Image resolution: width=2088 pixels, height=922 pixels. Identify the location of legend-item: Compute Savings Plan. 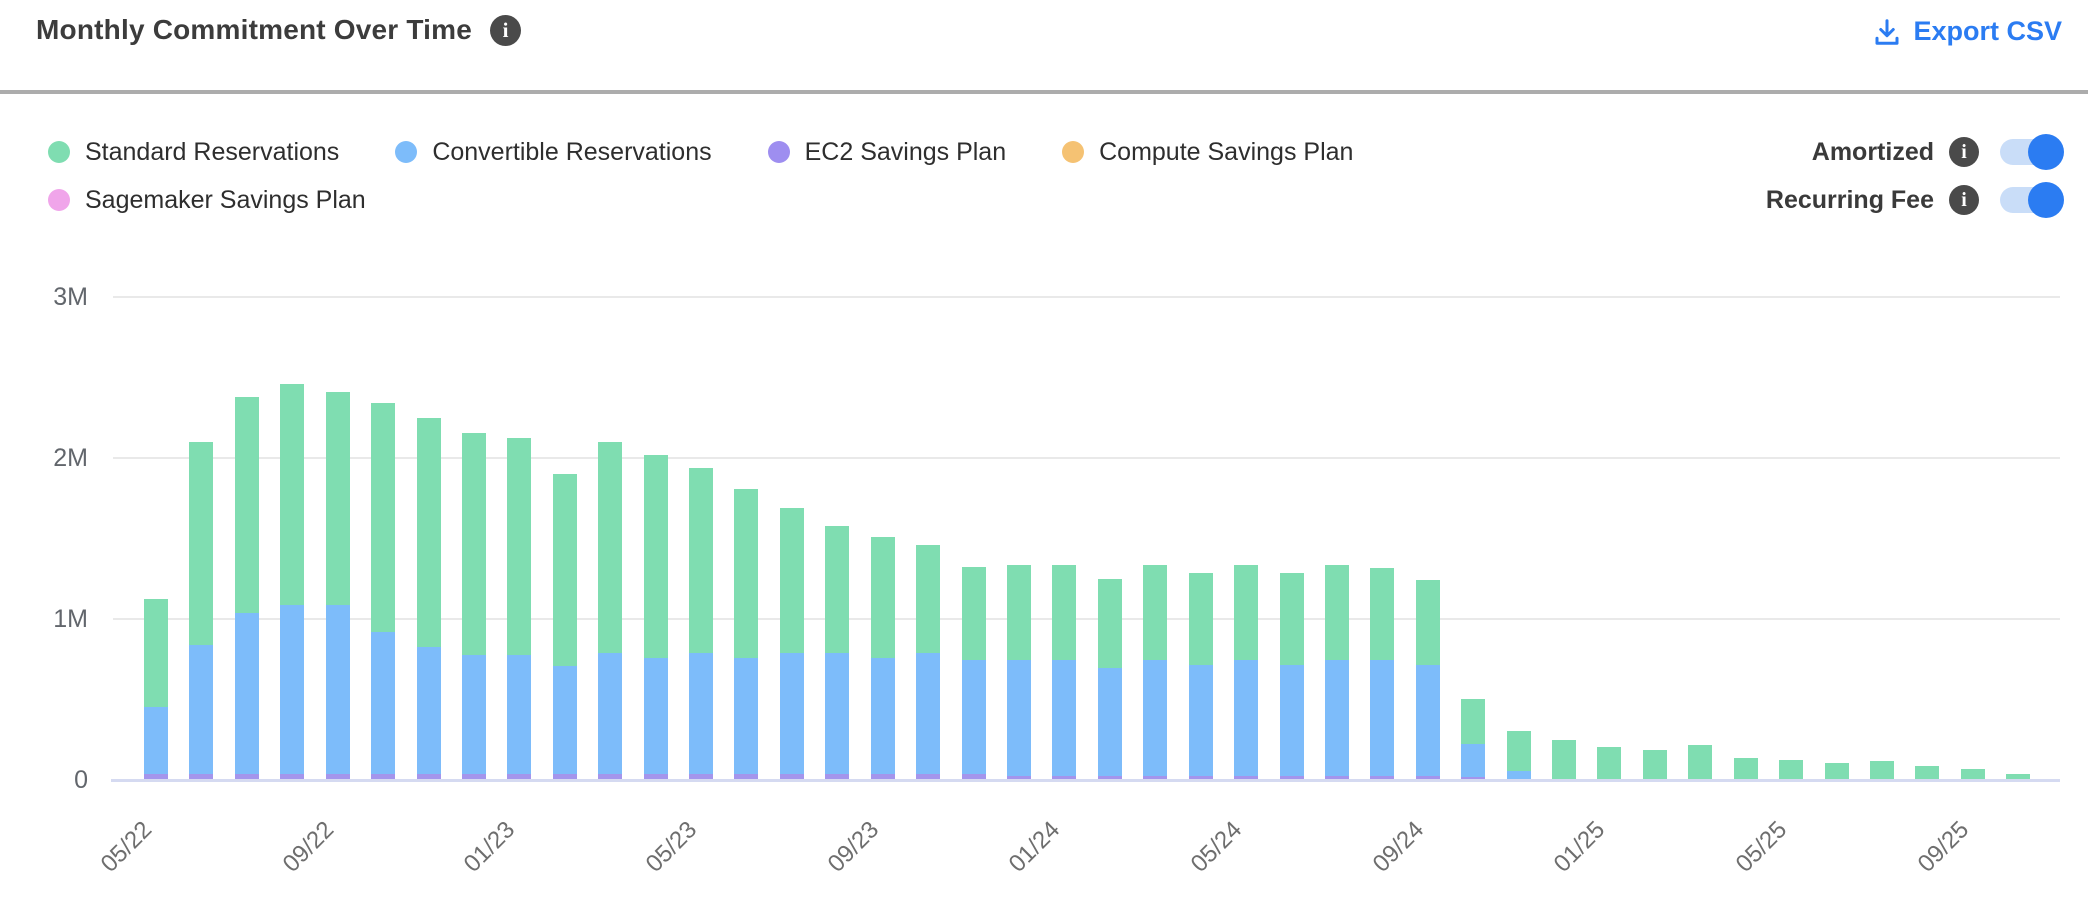
(1207, 152).